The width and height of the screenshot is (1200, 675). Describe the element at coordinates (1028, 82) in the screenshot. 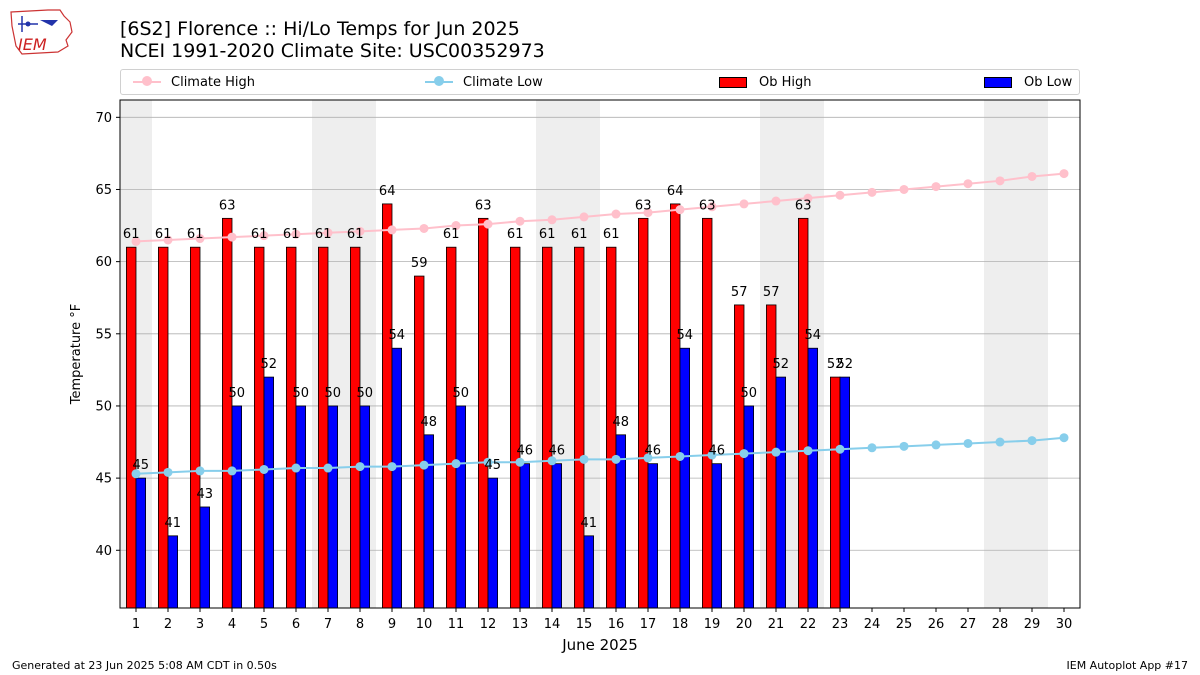

I see `legend-ob-low: Ob Low` at that location.